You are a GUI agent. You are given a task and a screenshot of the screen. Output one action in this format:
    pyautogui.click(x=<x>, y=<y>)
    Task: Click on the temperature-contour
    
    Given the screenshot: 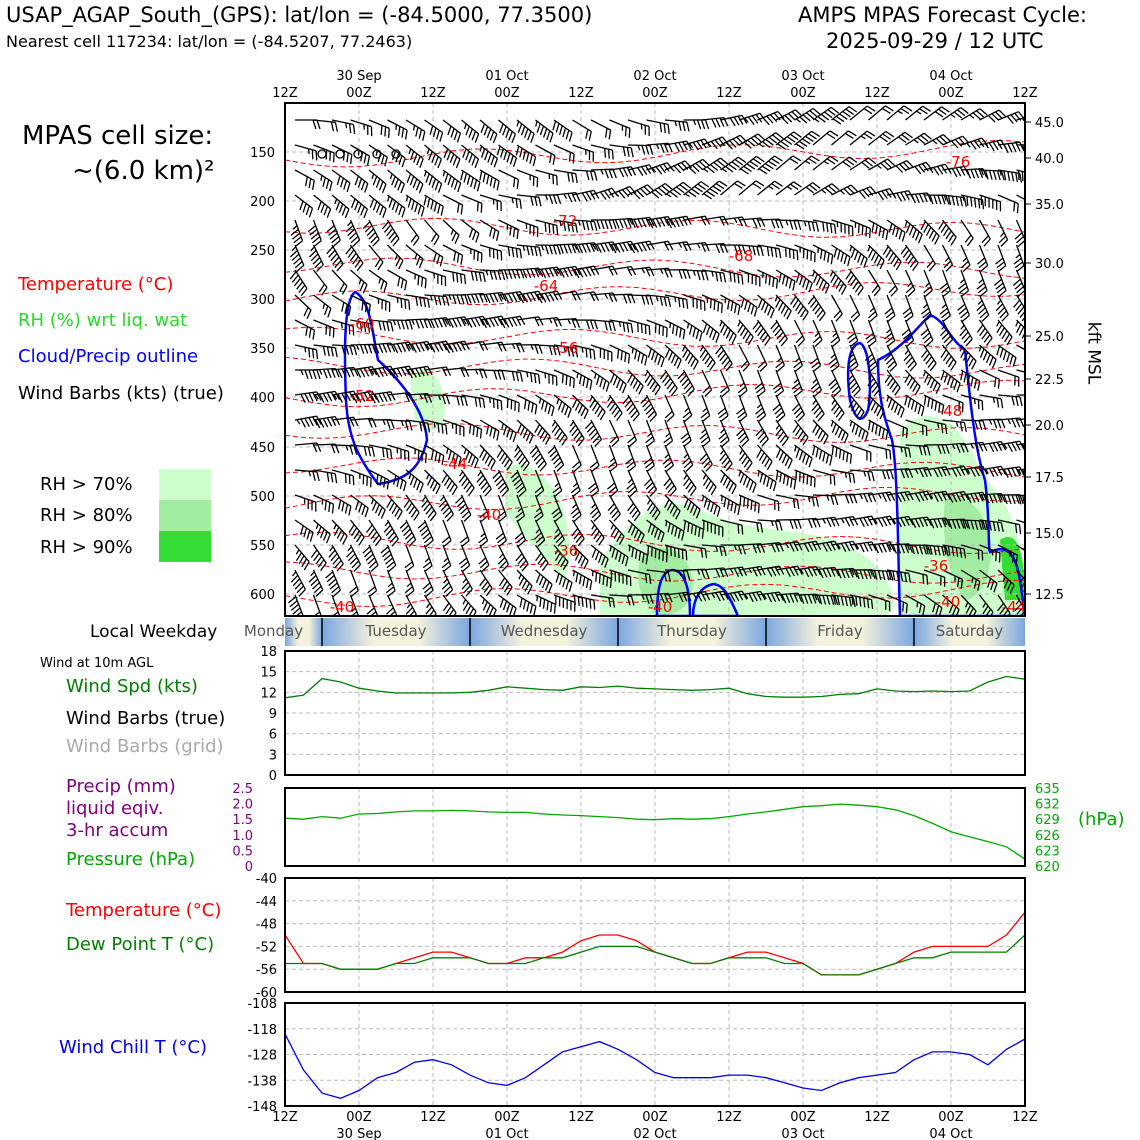 What is the action you would take?
    pyautogui.click(x=655, y=543)
    